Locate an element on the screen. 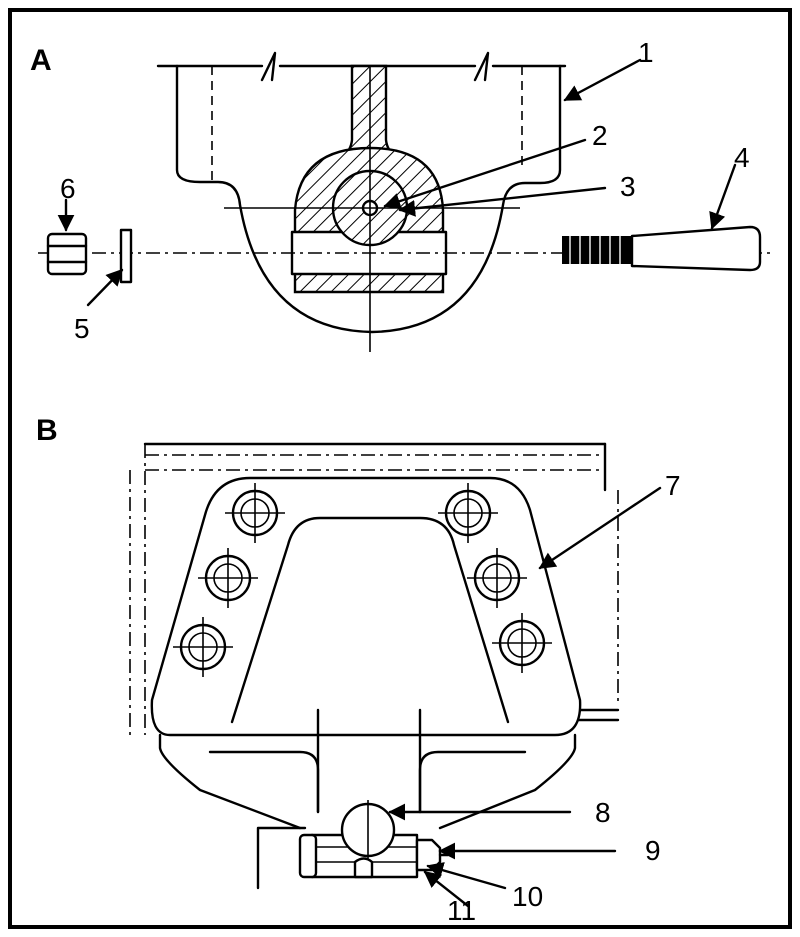  callout-6: 6 is located at coordinates (68, 188).